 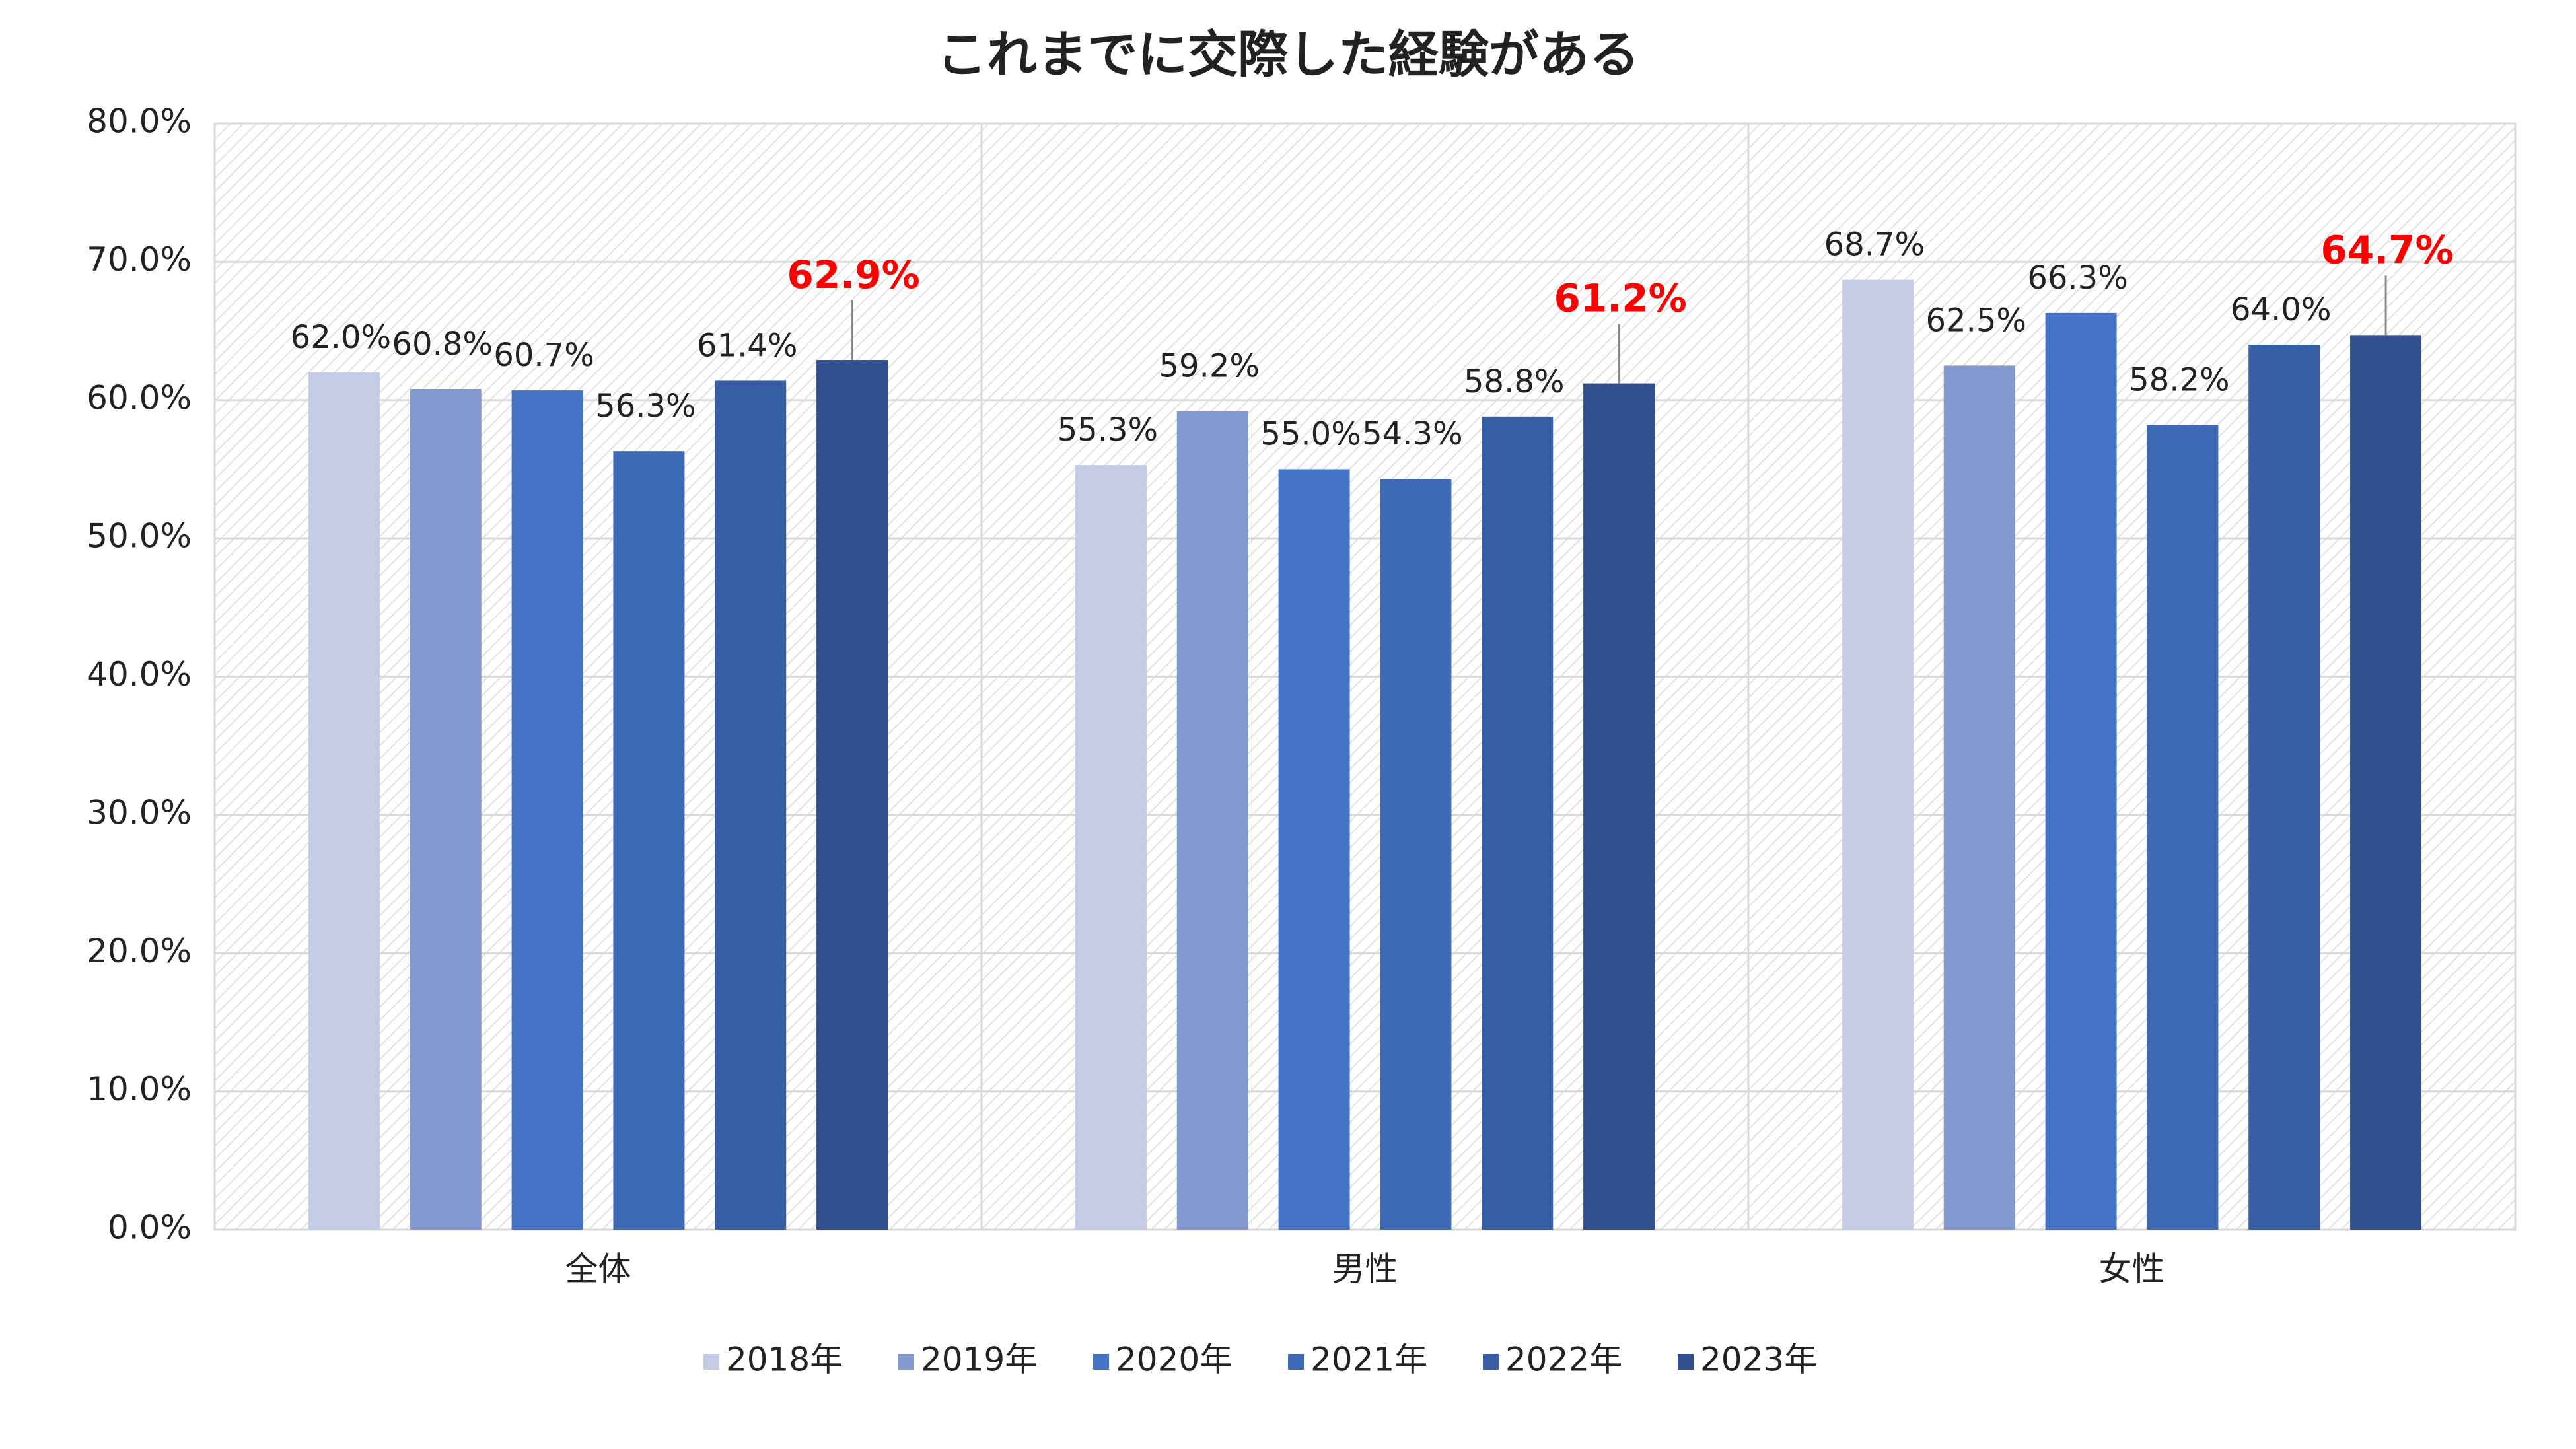 What do you see at coordinates (139, 260) in the screenshot?
I see `y-tick-label: 70.0%` at bounding box center [139, 260].